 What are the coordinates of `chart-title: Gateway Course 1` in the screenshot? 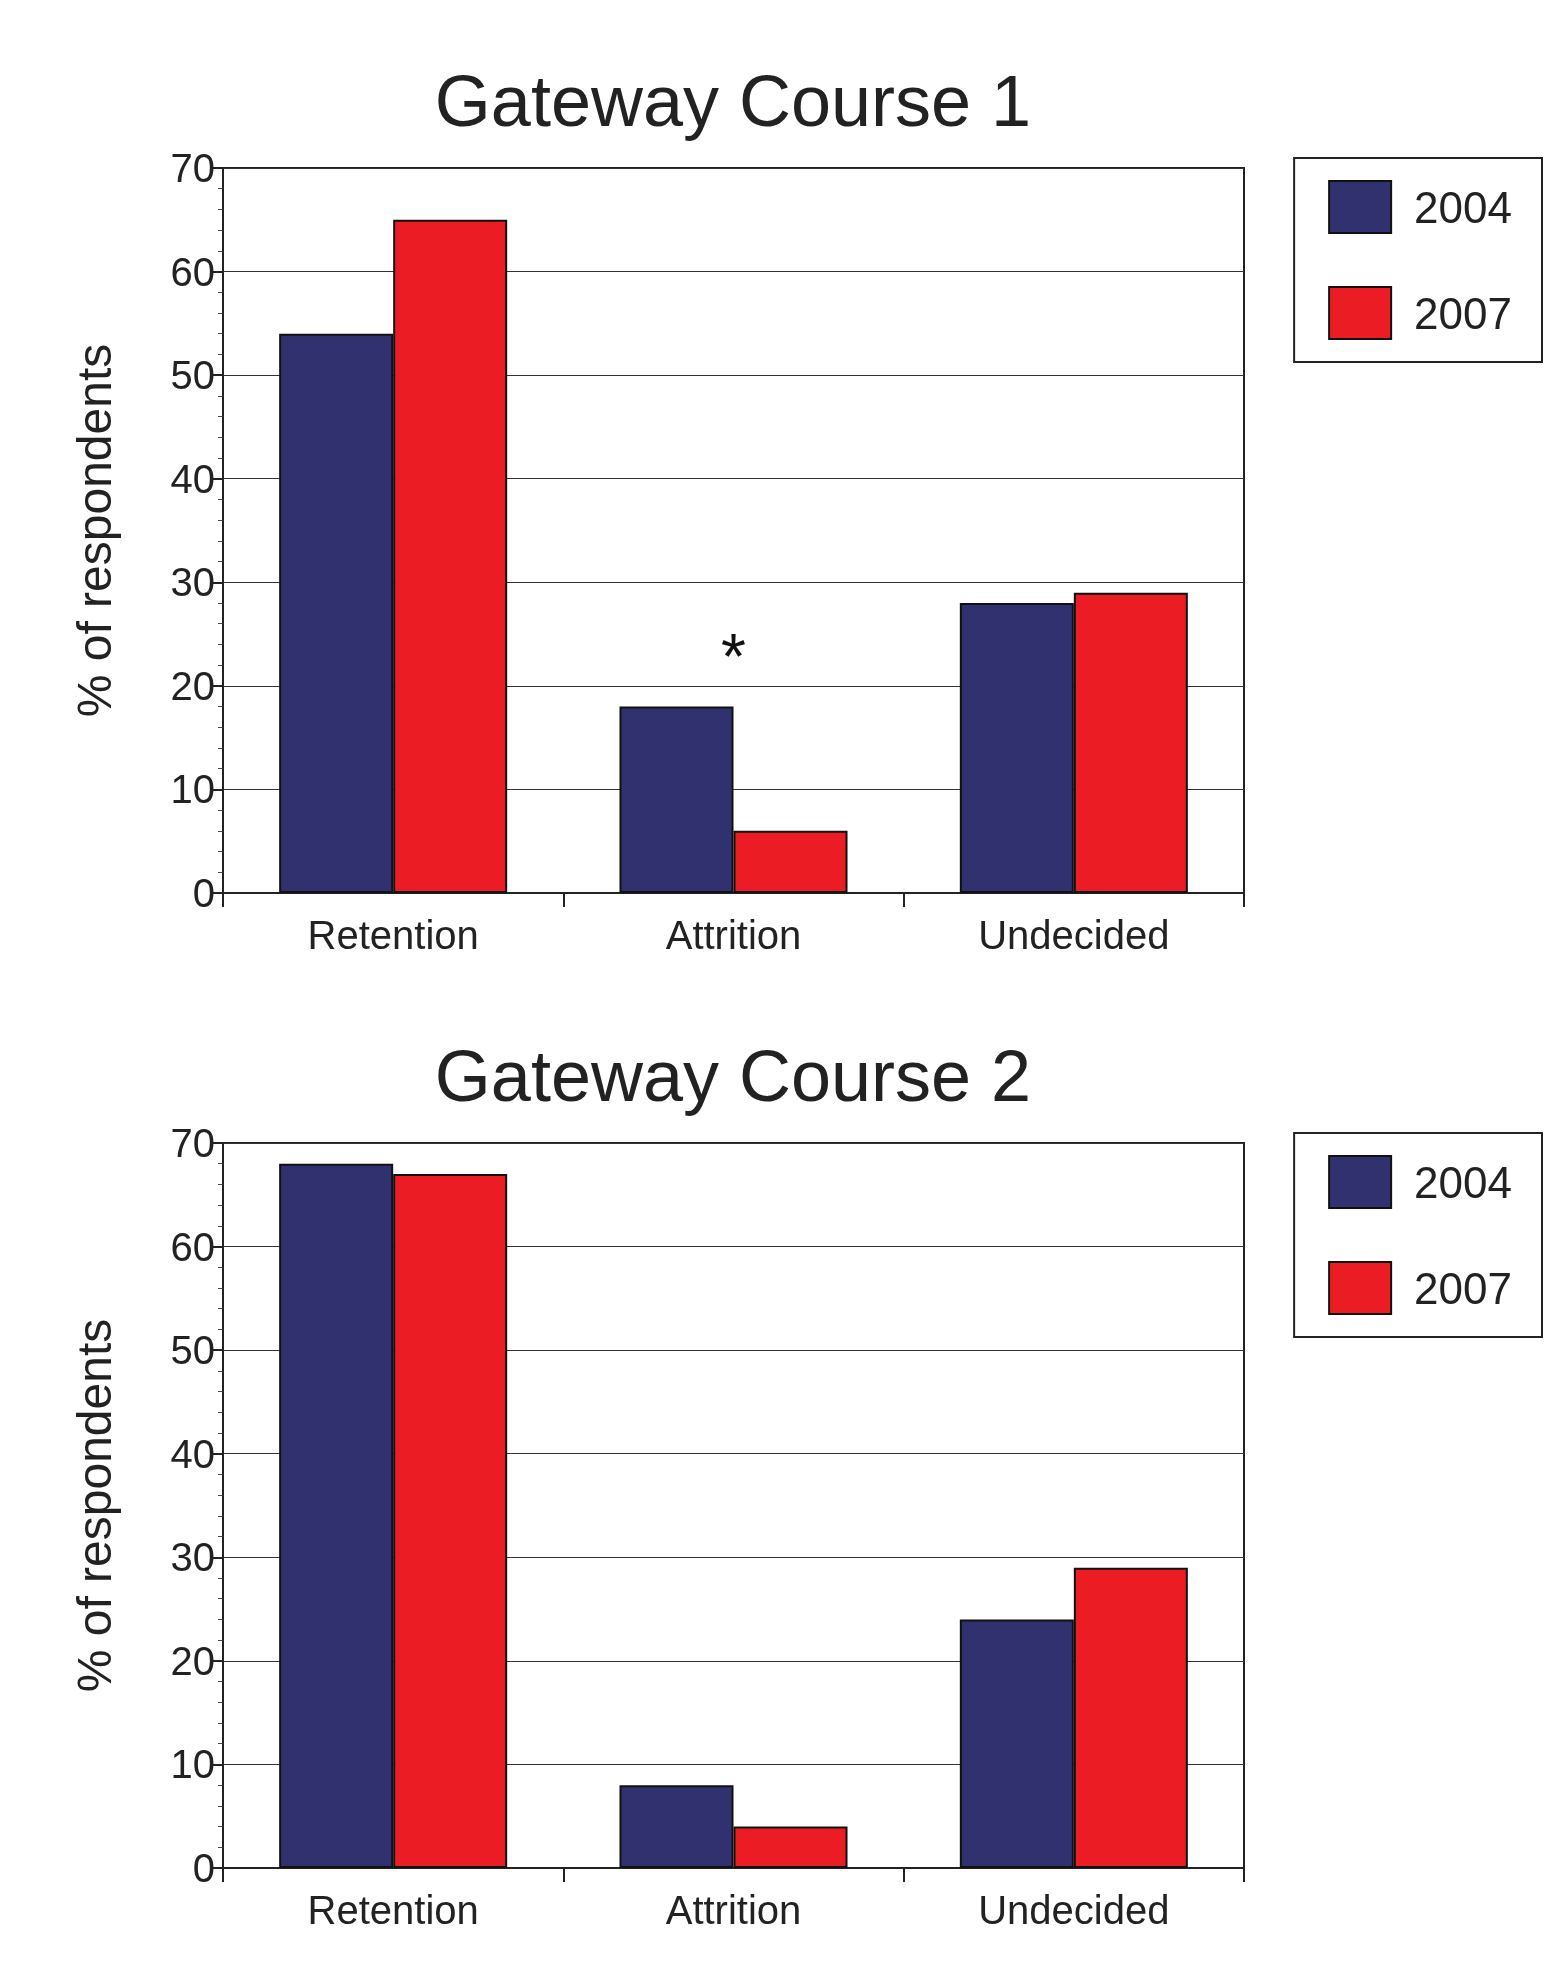 It's located at (733, 101).